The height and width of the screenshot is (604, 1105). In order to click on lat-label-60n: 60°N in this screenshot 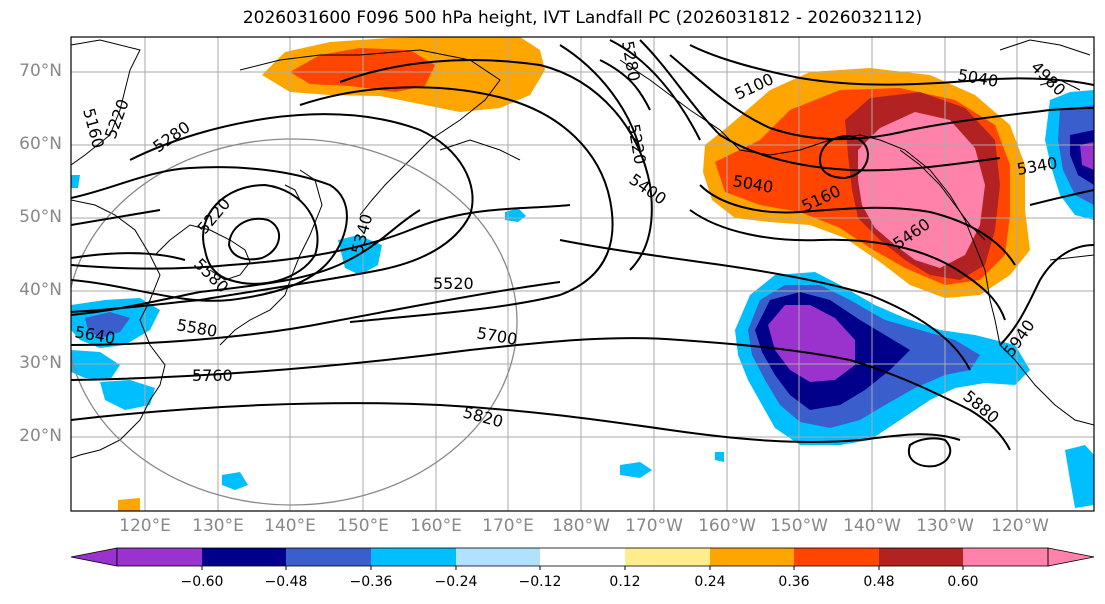, I will do `click(40, 144)`.